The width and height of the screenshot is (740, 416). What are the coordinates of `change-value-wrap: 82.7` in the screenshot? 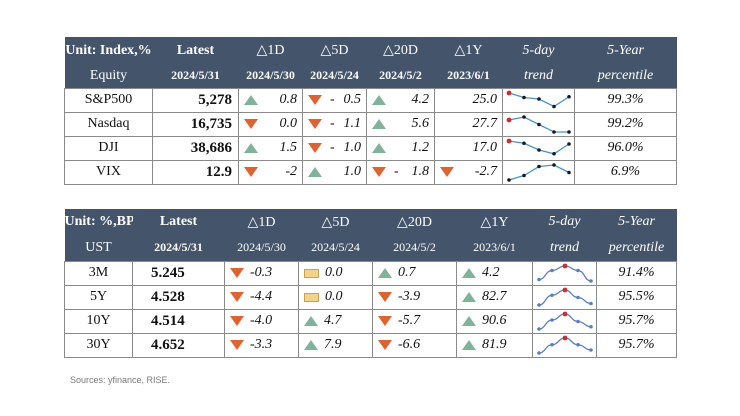 It's located at (495, 297).